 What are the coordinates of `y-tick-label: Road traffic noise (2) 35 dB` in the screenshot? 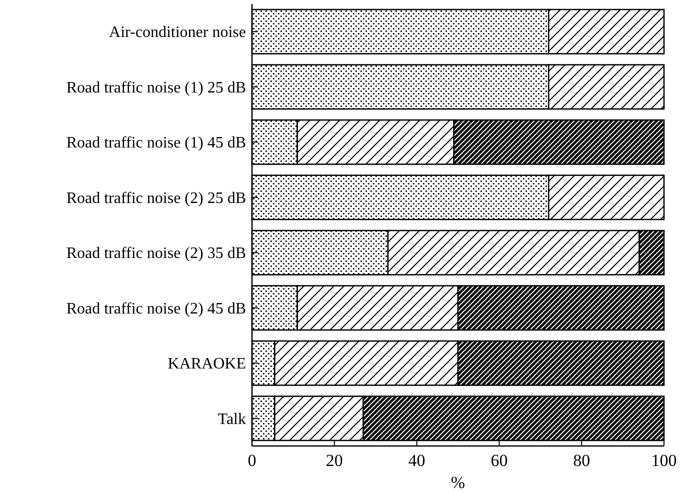 It's located at (156, 253).